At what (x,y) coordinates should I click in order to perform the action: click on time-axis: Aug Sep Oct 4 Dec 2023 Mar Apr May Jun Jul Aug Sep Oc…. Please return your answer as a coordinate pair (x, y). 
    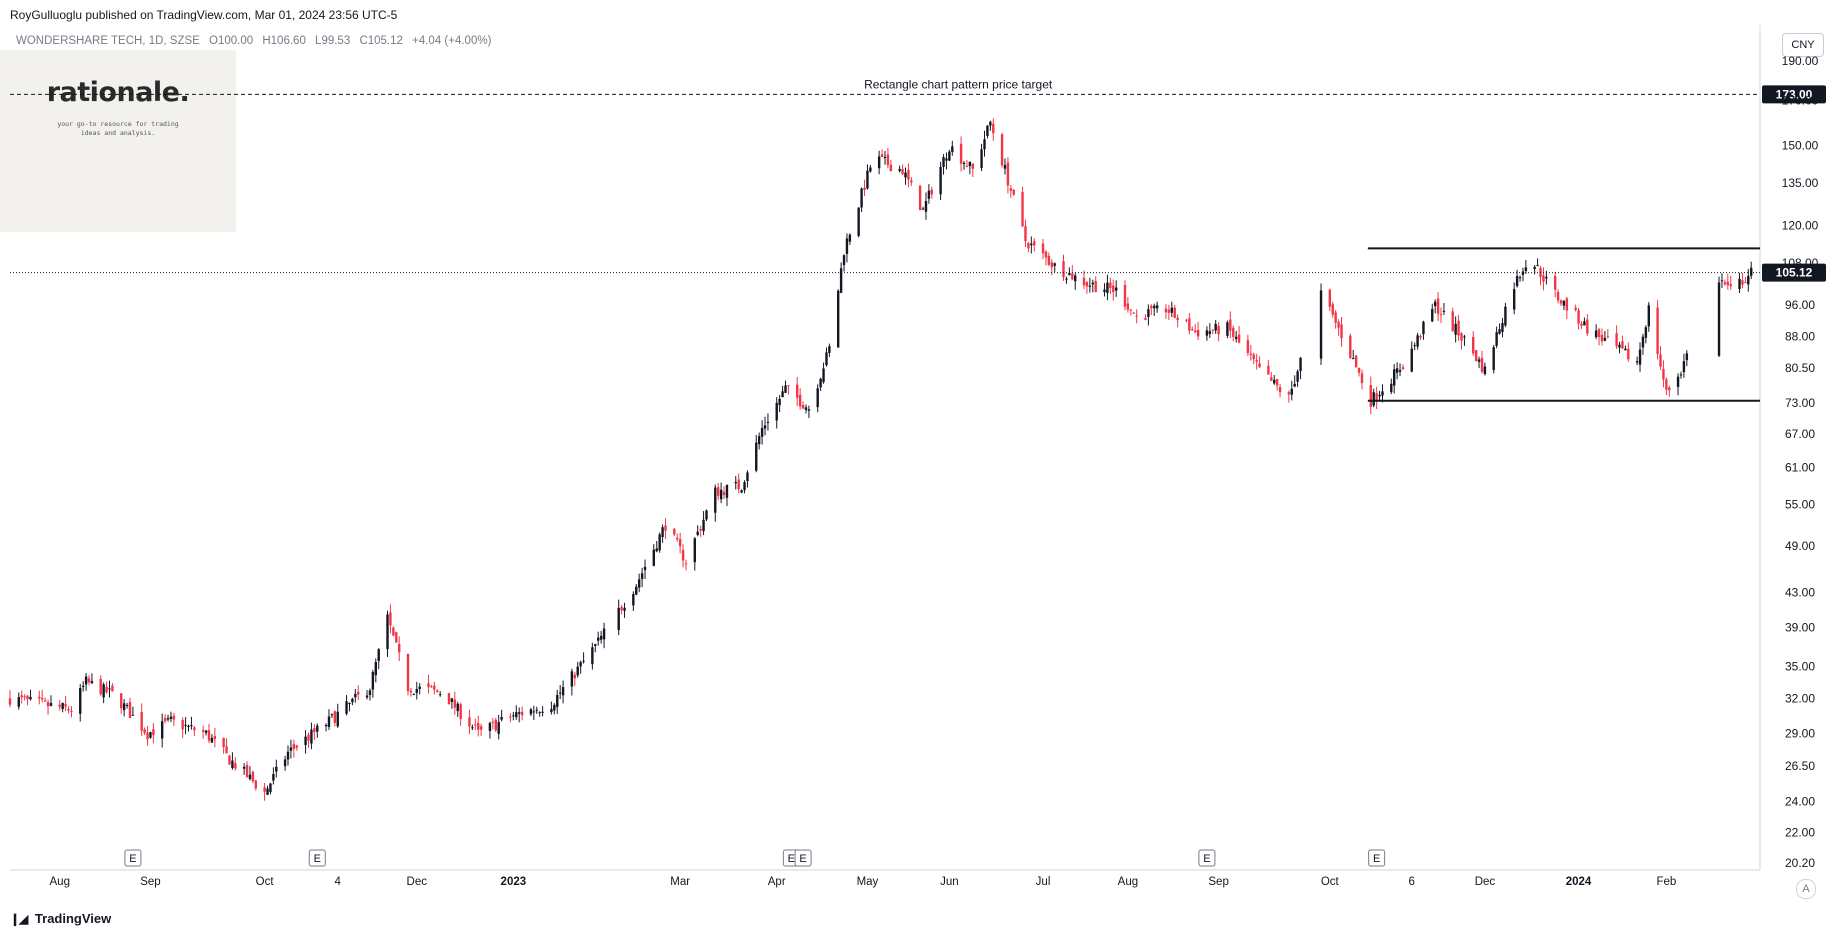
    Looking at the image, I should click on (863, 868).